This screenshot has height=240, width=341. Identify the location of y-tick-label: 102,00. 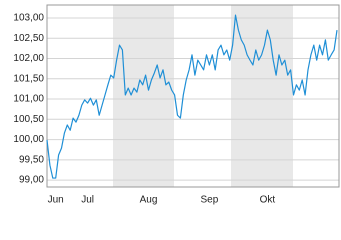
(28, 58).